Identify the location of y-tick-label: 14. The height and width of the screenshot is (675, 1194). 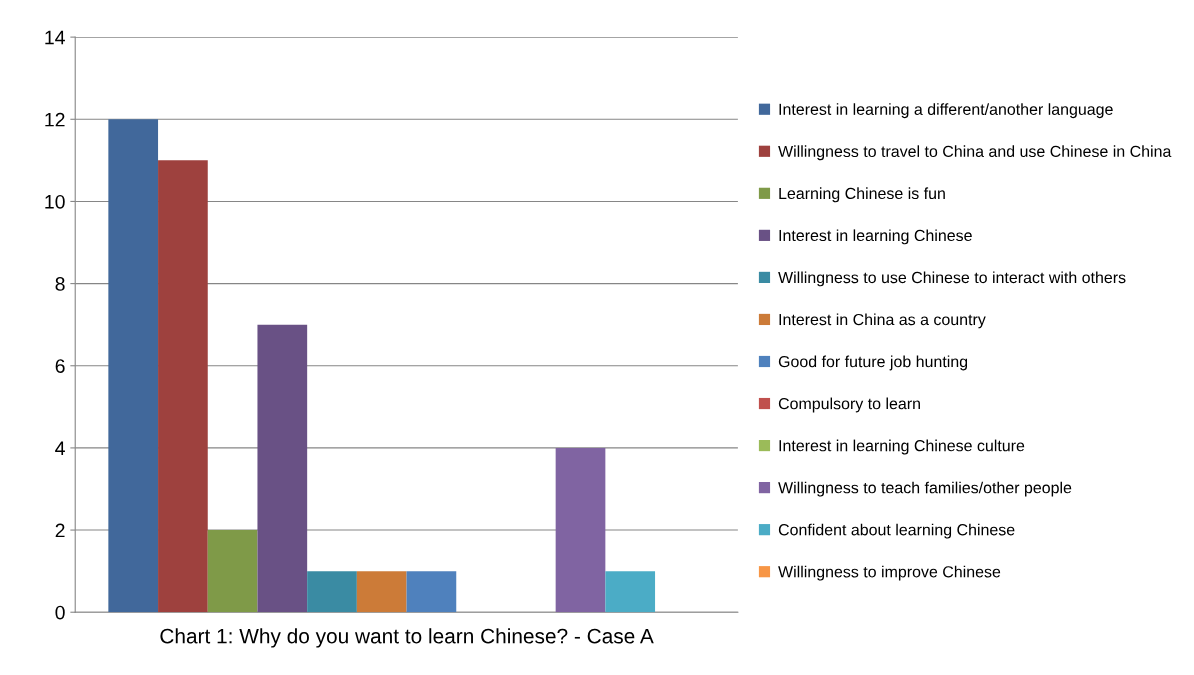
(55, 37).